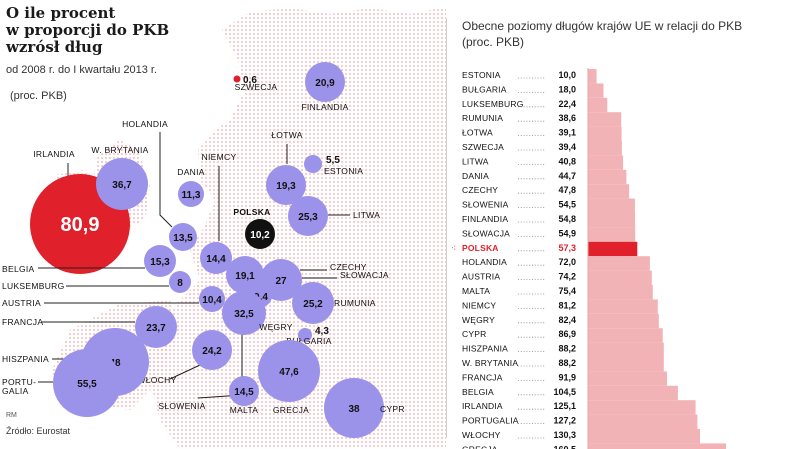 This screenshot has height=449, width=788. What do you see at coordinates (484, 262) in the screenshot?
I see `bar-category-holandia: HOLANDIA` at bounding box center [484, 262].